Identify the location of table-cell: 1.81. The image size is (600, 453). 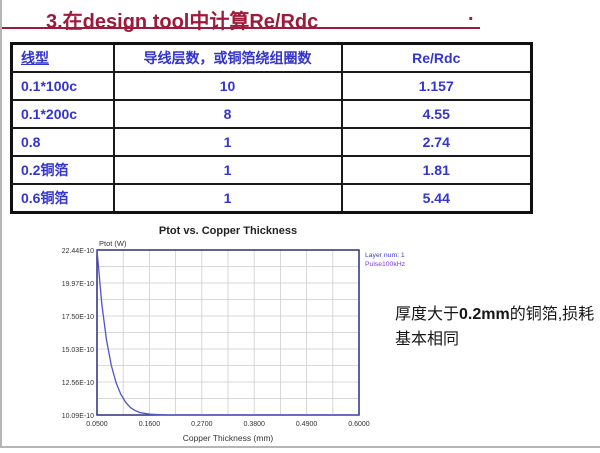
(436, 170).